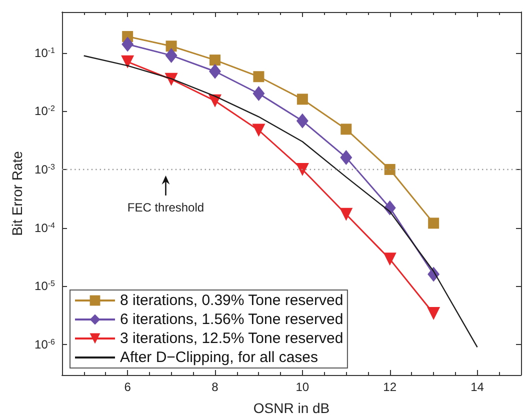  Describe the element at coordinates (219, 357) in the screenshot. I see `legend-label: After D−Clipping, for all cases` at that location.